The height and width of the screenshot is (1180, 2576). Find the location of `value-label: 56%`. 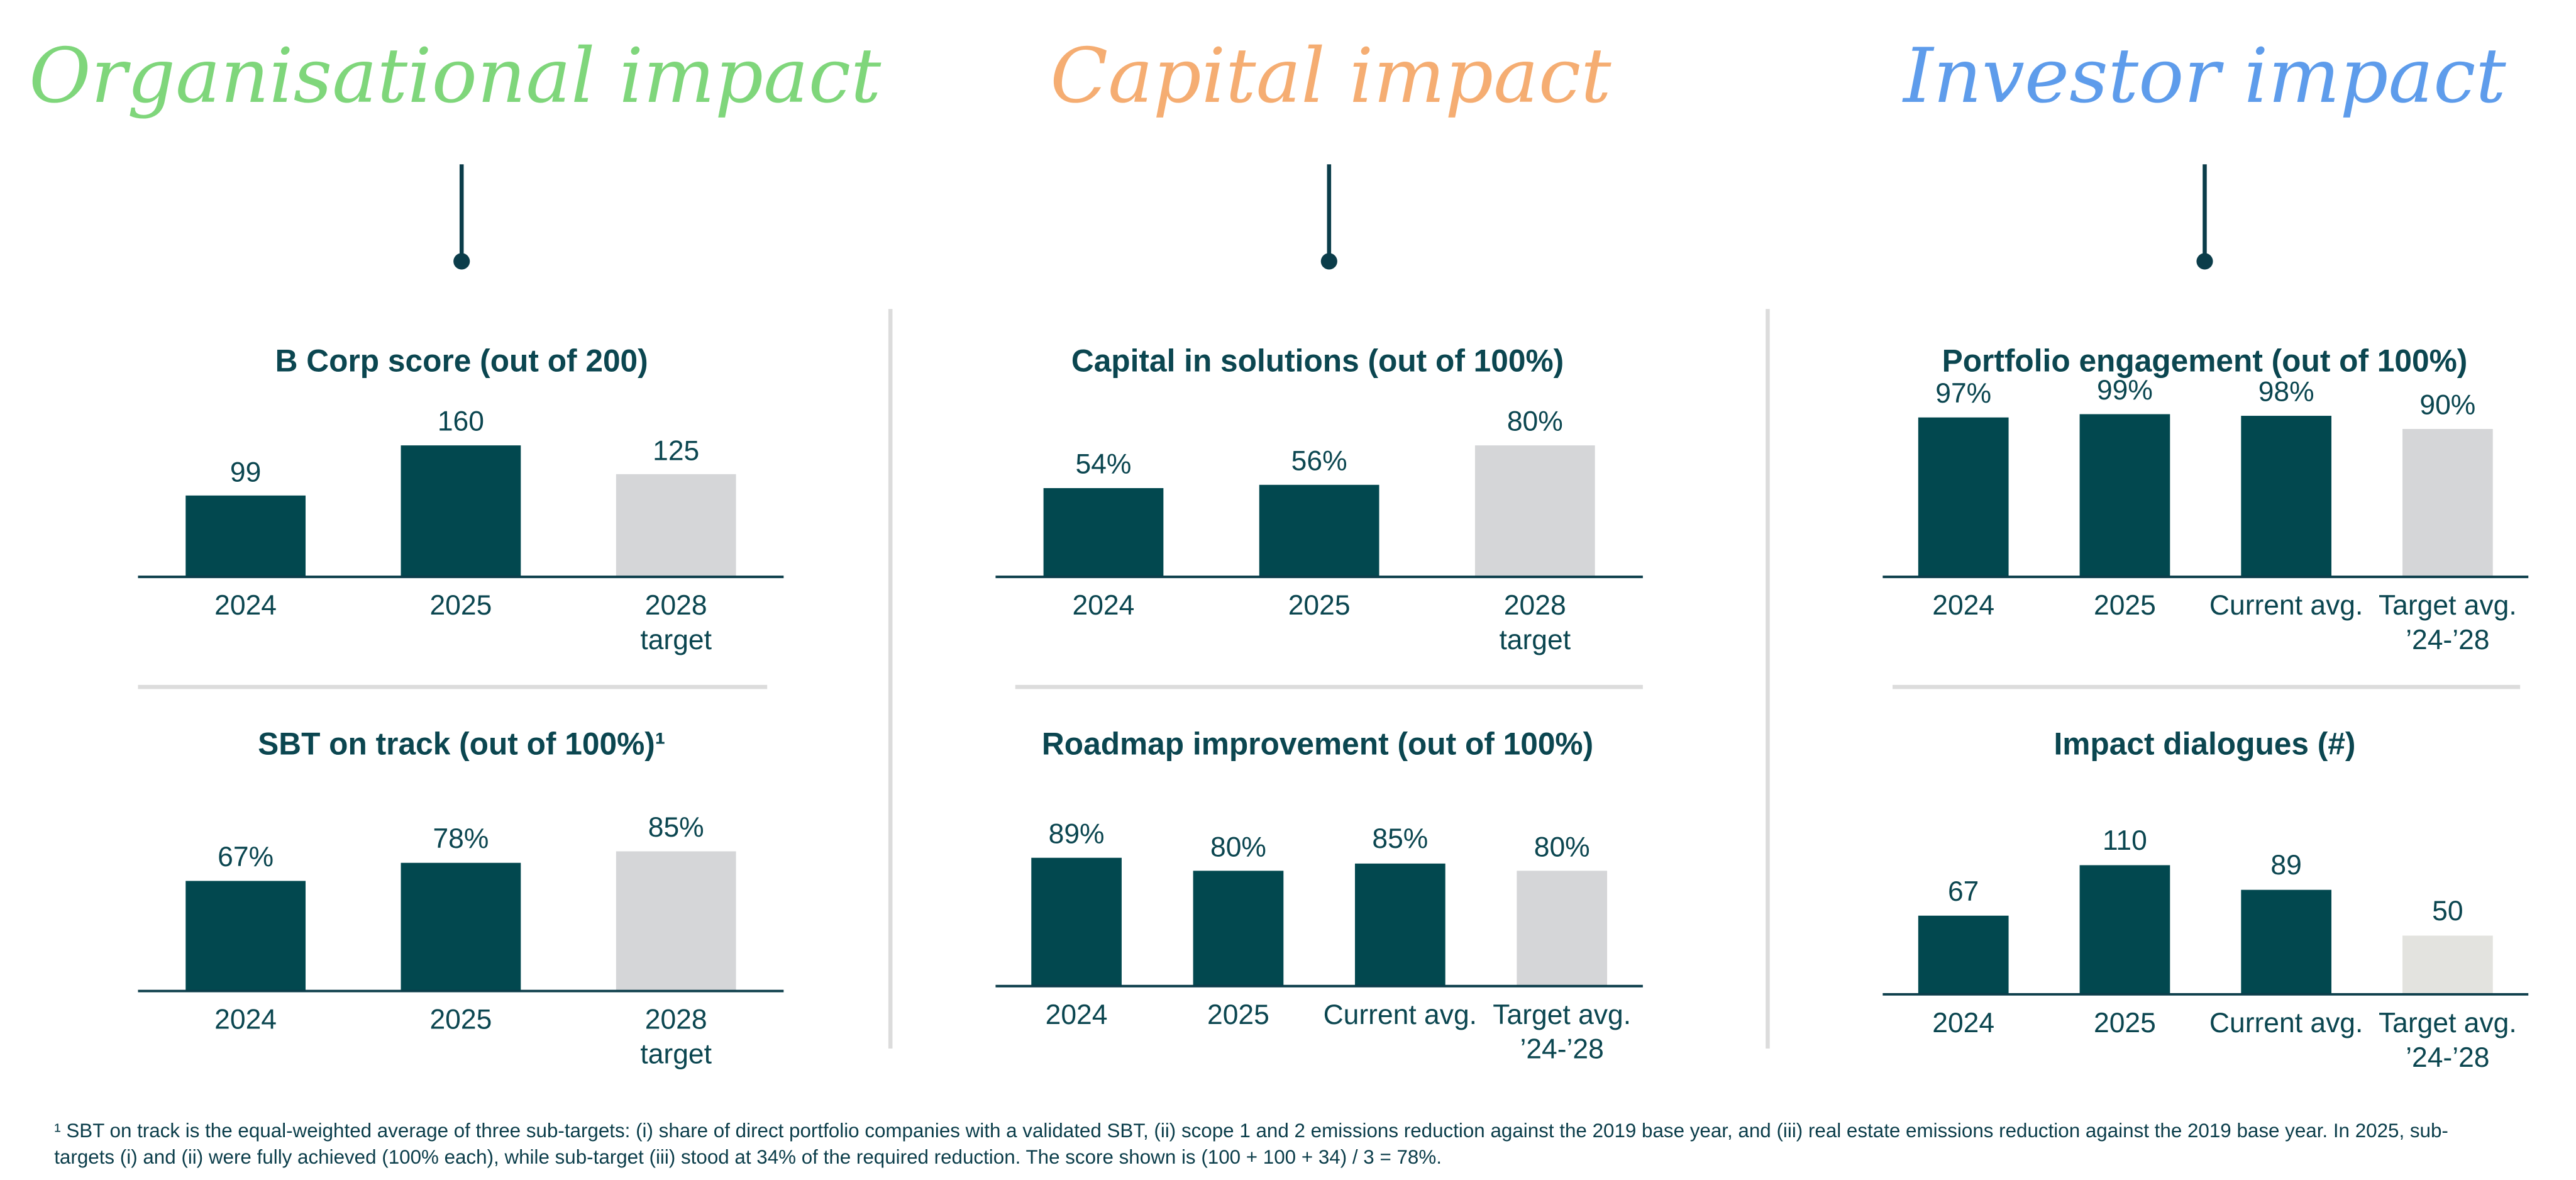

value-label: 56% is located at coordinates (1319, 461).